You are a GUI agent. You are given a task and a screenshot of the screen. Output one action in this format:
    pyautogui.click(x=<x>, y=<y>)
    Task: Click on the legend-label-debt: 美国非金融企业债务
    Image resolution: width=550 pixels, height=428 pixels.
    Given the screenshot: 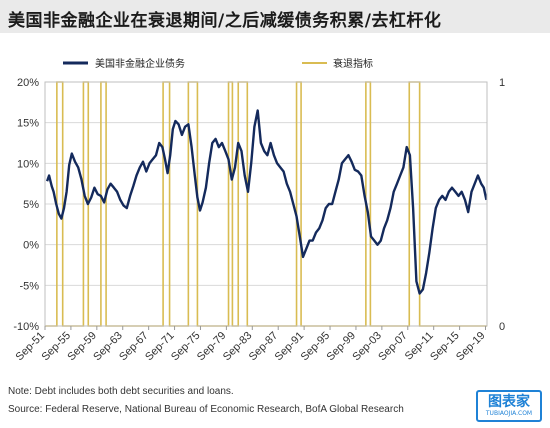 What is the action you would take?
    pyautogui.click(x=140, y=63)
    